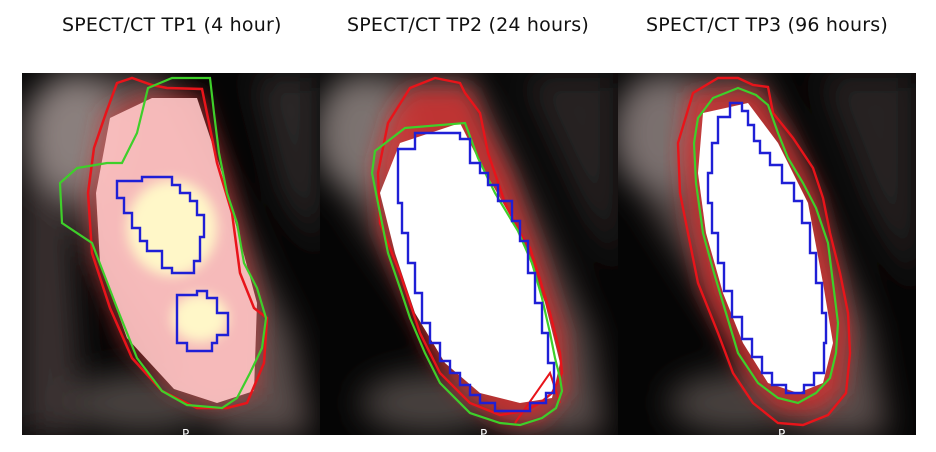 This screenshot has width=936, height=452. What do you see at coordinates (782, 431) in the screenshot?
I see `orientation-label-tp3: P` at bounding box center [782, 431].